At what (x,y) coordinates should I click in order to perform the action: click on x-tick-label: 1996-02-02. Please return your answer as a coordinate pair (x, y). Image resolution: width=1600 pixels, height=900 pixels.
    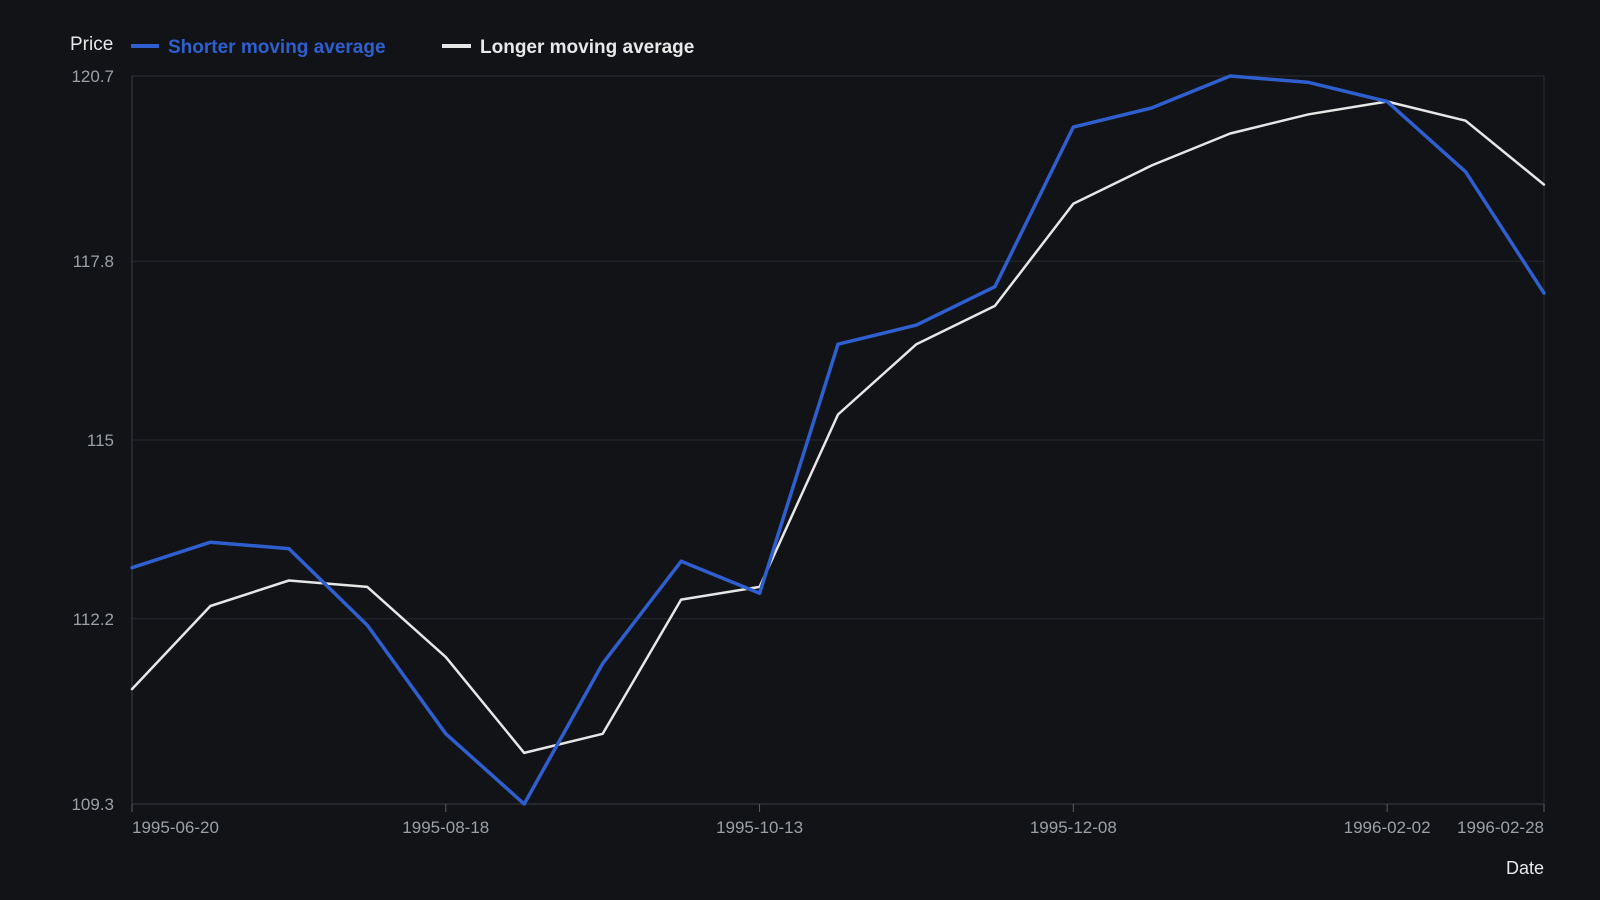
    Looking at the image, I should click on (1387, 827).